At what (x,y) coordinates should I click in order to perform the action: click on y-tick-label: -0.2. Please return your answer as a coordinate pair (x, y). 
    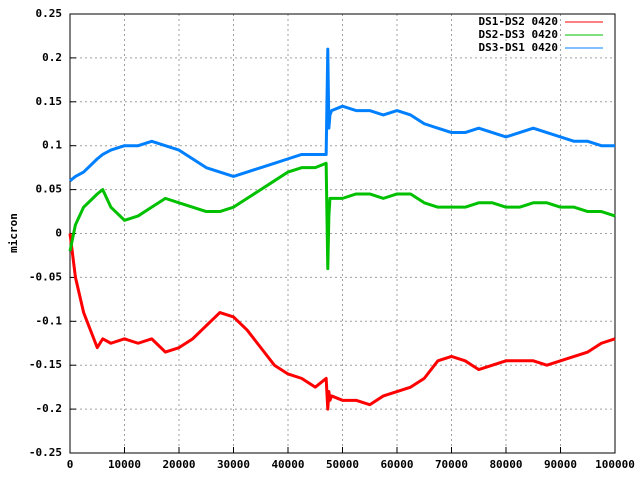
    Looking at the image, I should click on (49, 408).